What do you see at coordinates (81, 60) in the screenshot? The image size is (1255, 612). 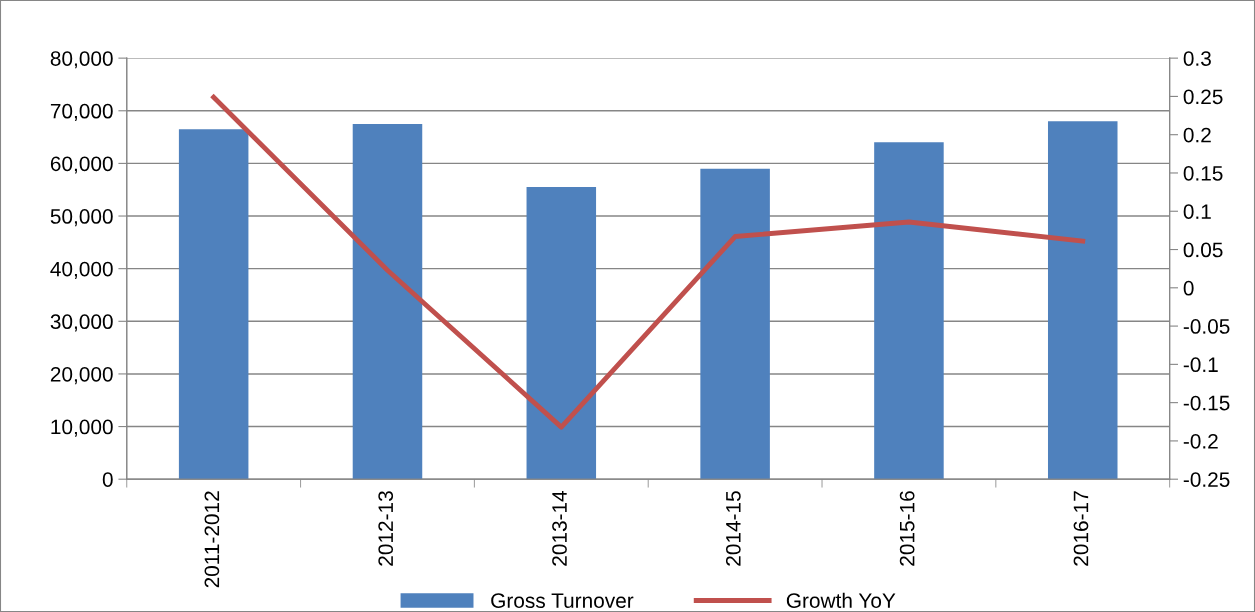 I see `y-tick-label: 80,000` at bounding box center [81, 60].